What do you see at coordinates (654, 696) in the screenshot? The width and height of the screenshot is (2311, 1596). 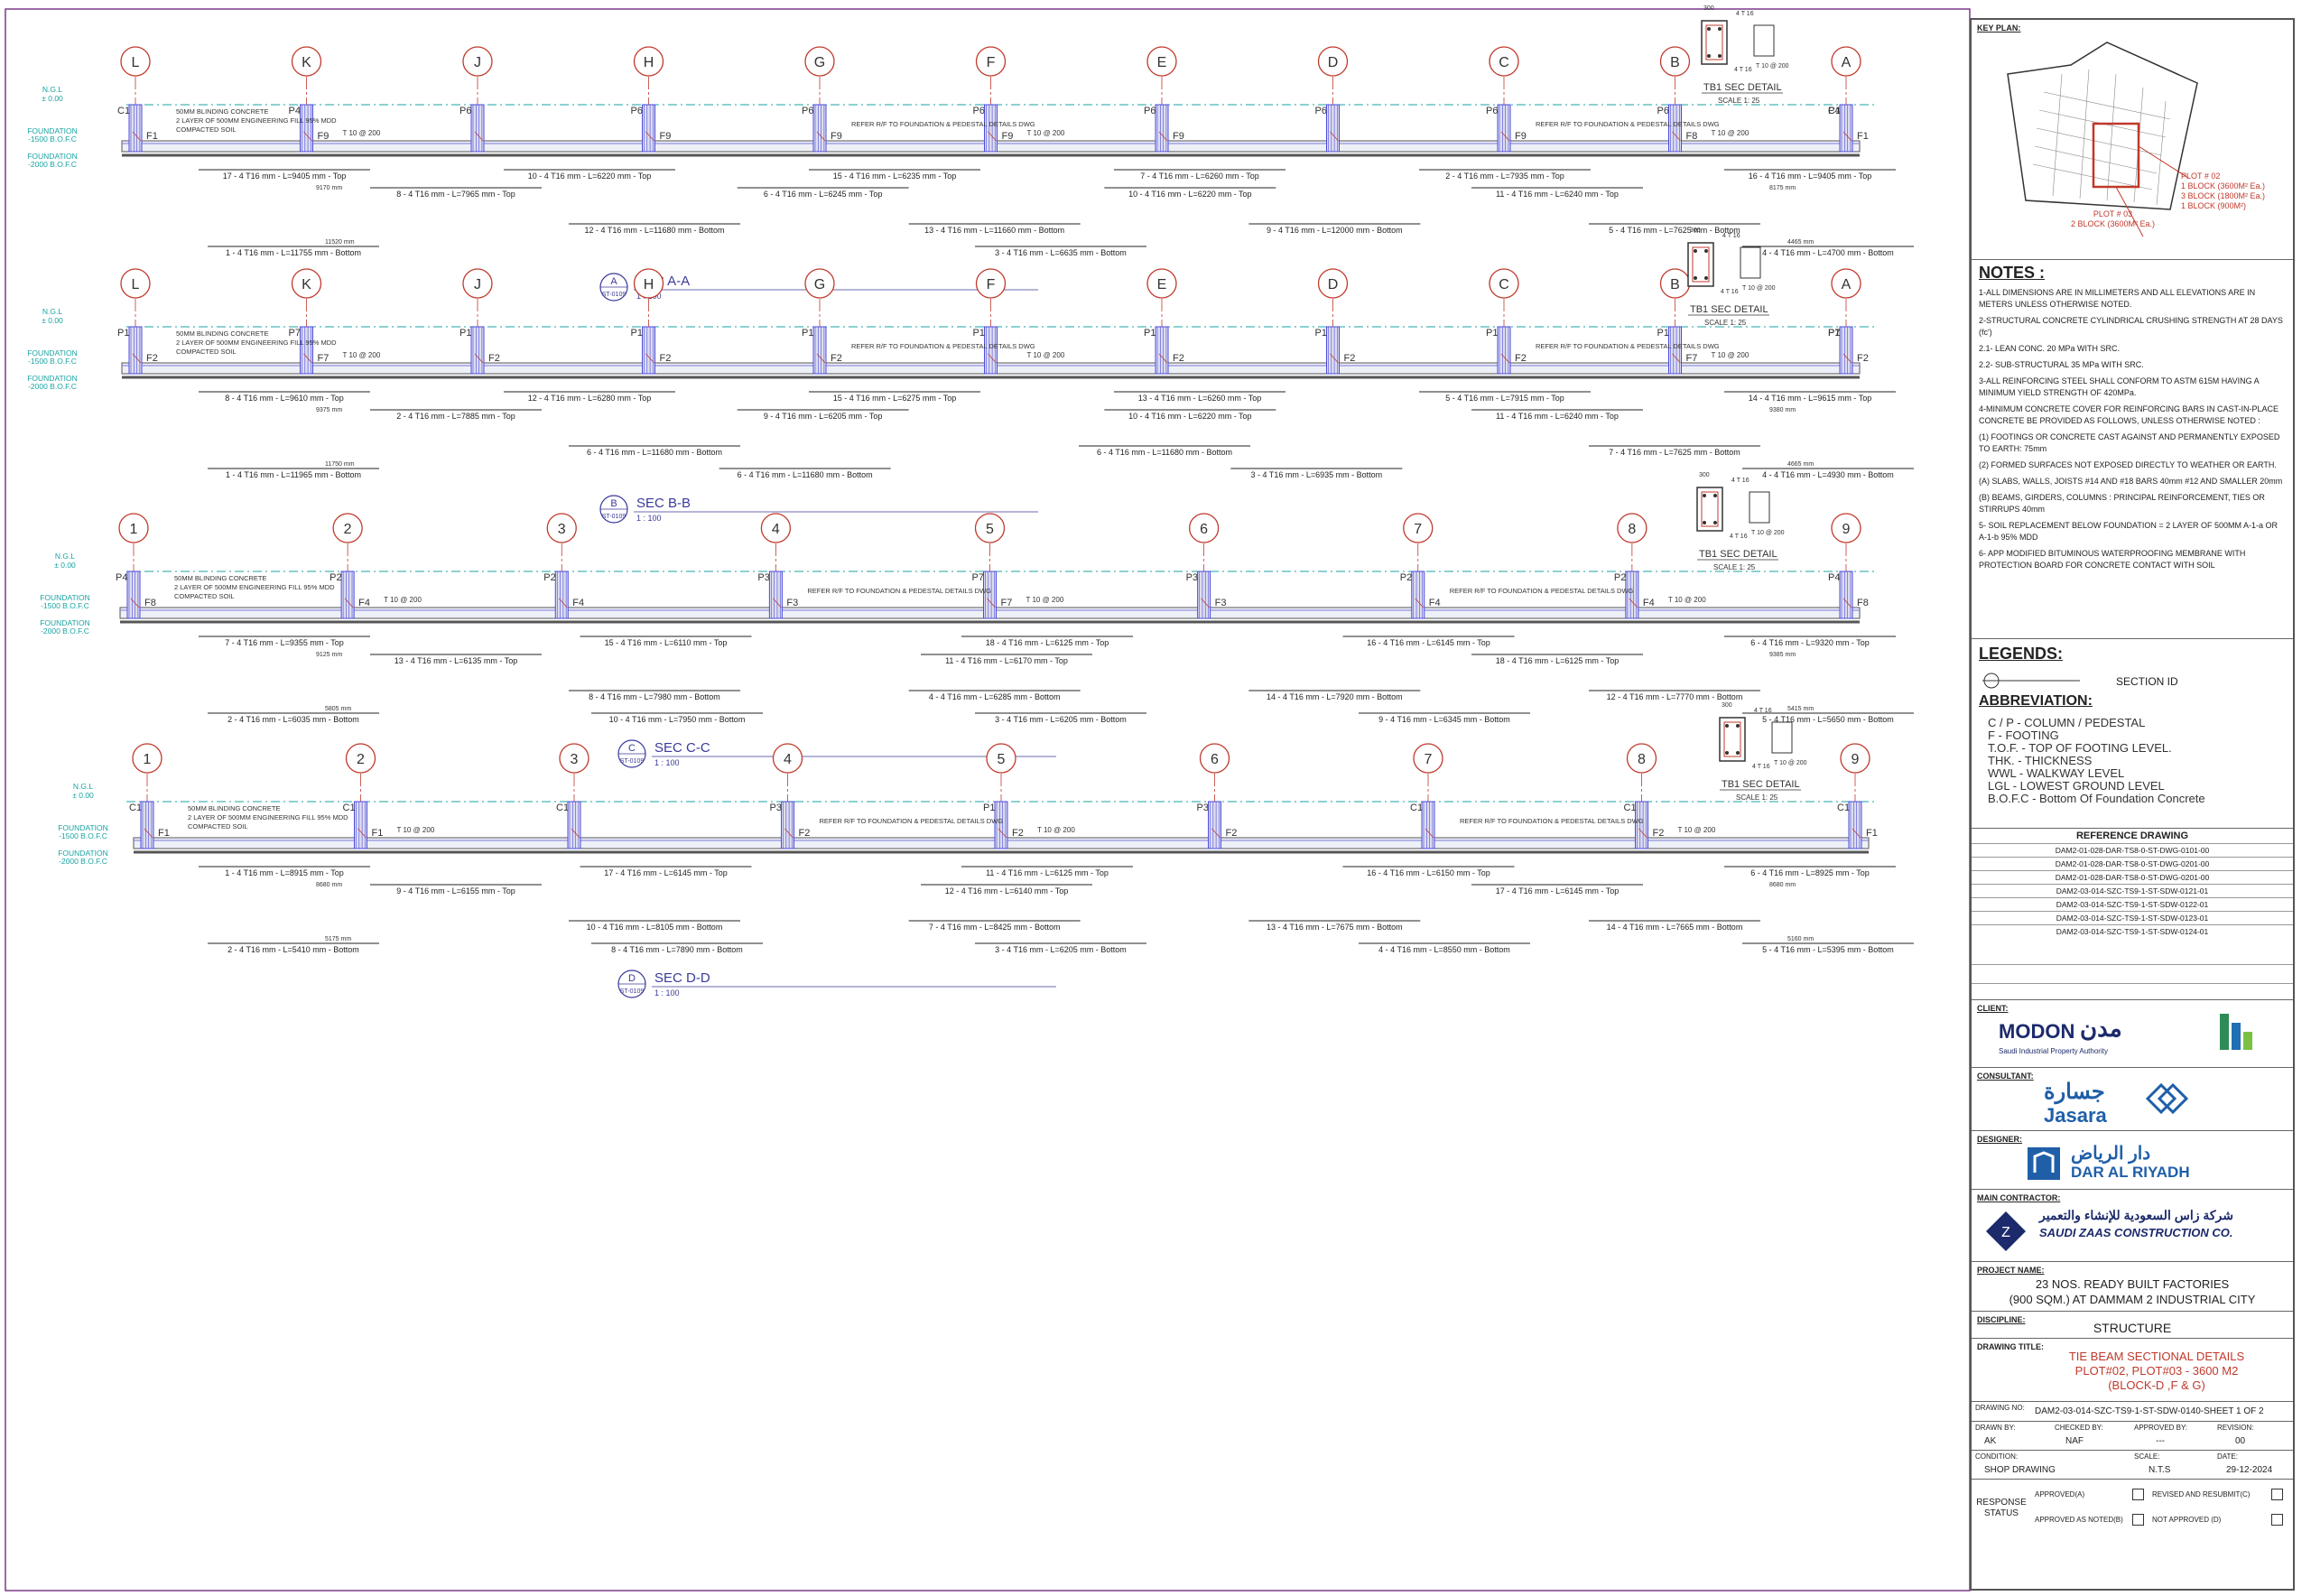 I see `rebar-label: 8 - 4 T16 mm - L=7980 mm - Bottom` at bounding box center [654, 696].